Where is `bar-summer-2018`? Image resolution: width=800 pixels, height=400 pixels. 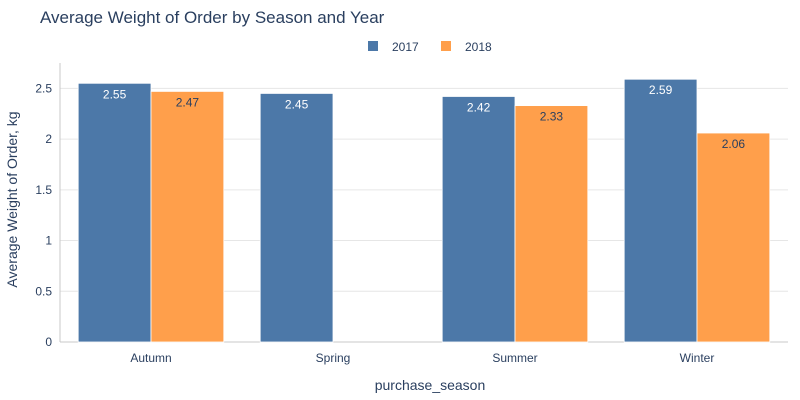 bar-summer-2018 is located at coordinates (551, 224).